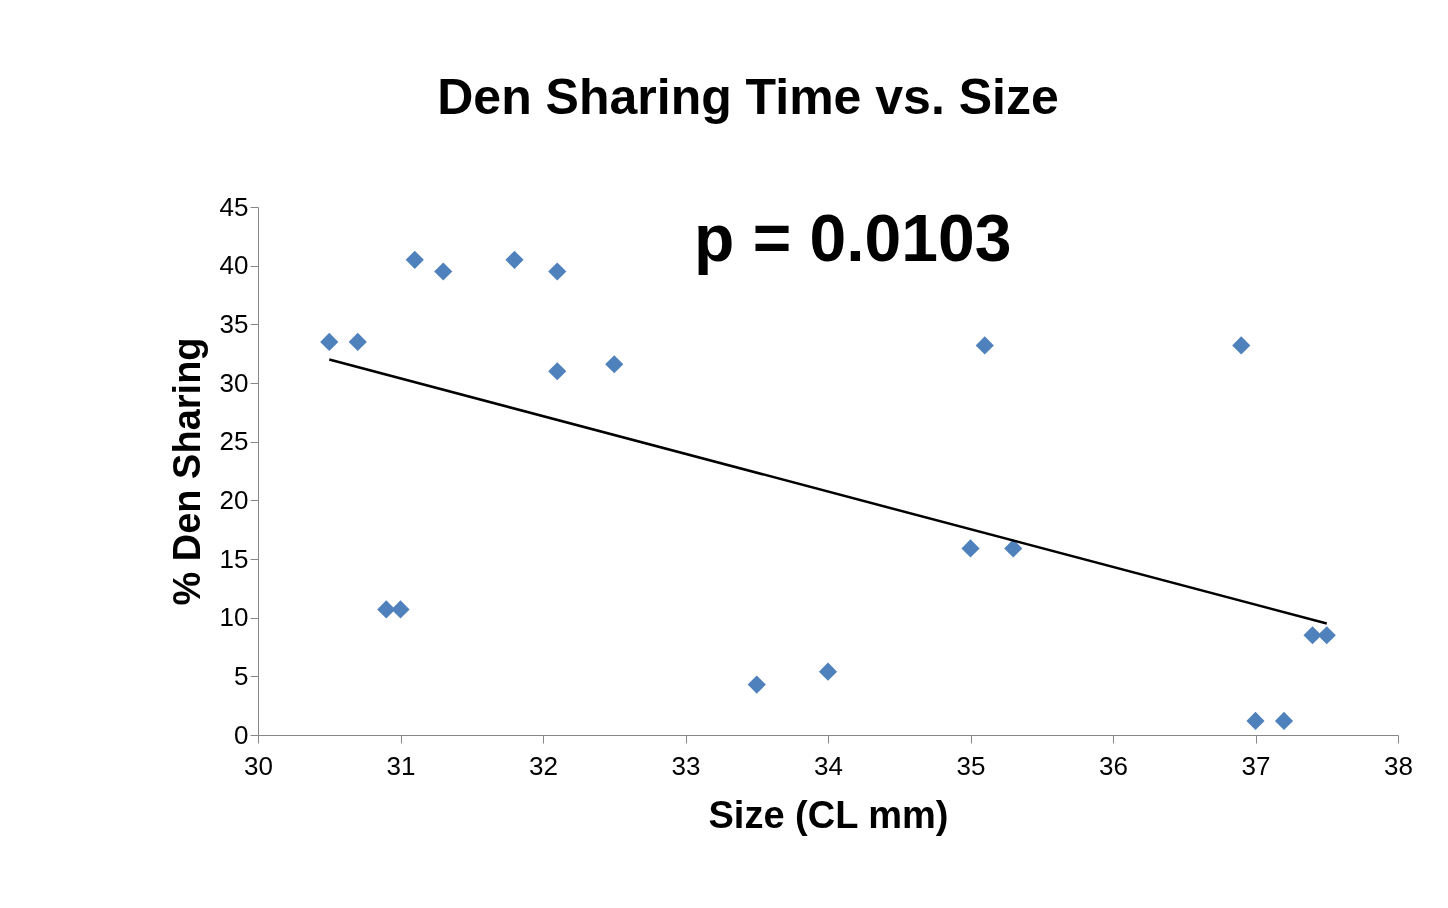 The width and height of the screenshot is (1448, 908). I want to click on x-tick-label: 32, so click(543, 765).